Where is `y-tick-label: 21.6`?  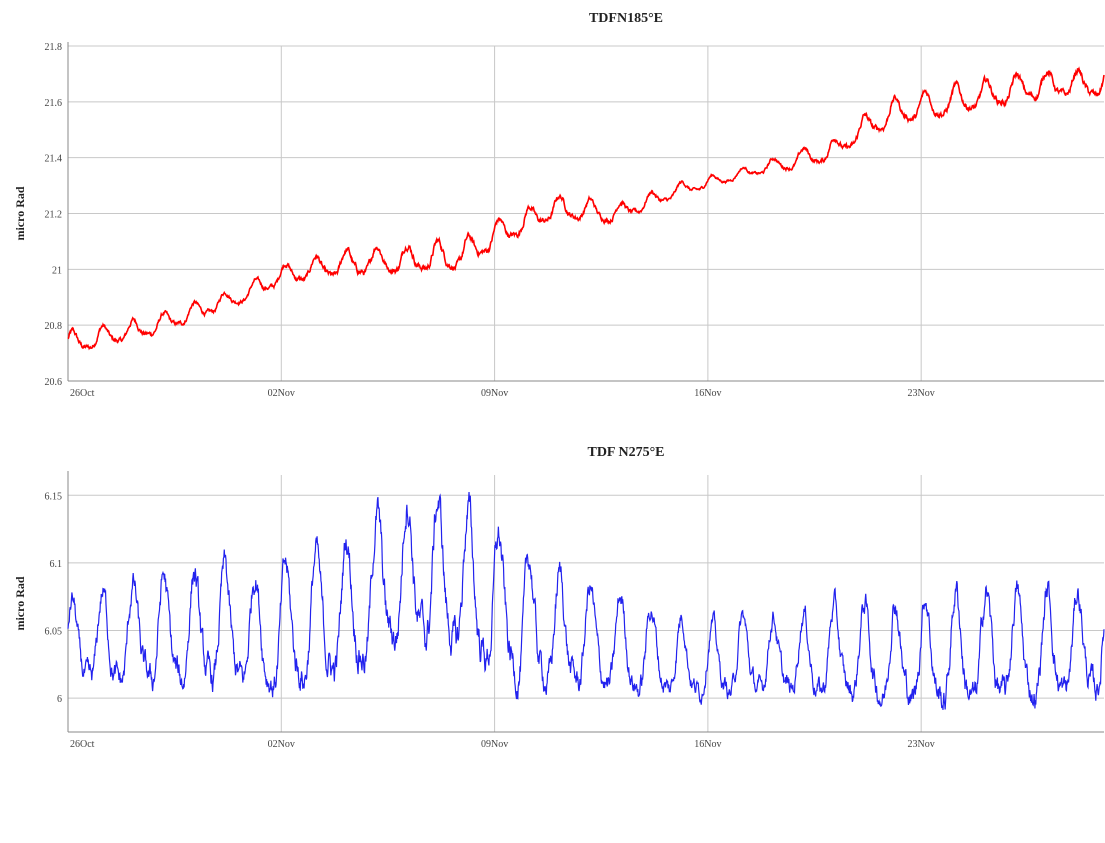
y-tick-label: 21.6 is located at coordinates (54, 103).